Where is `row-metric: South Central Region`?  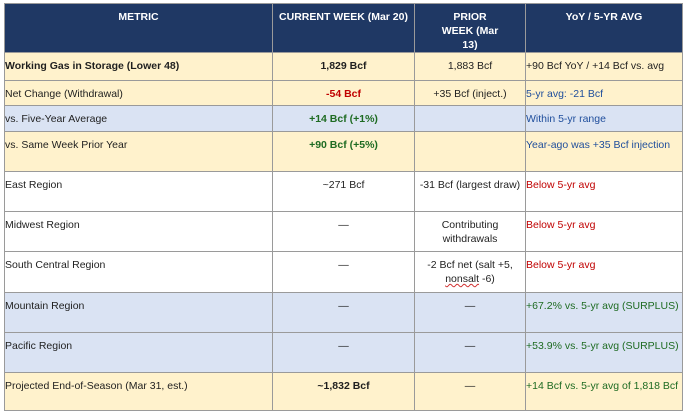 row-metric: South Central Region is located at coordinates (138, 272).